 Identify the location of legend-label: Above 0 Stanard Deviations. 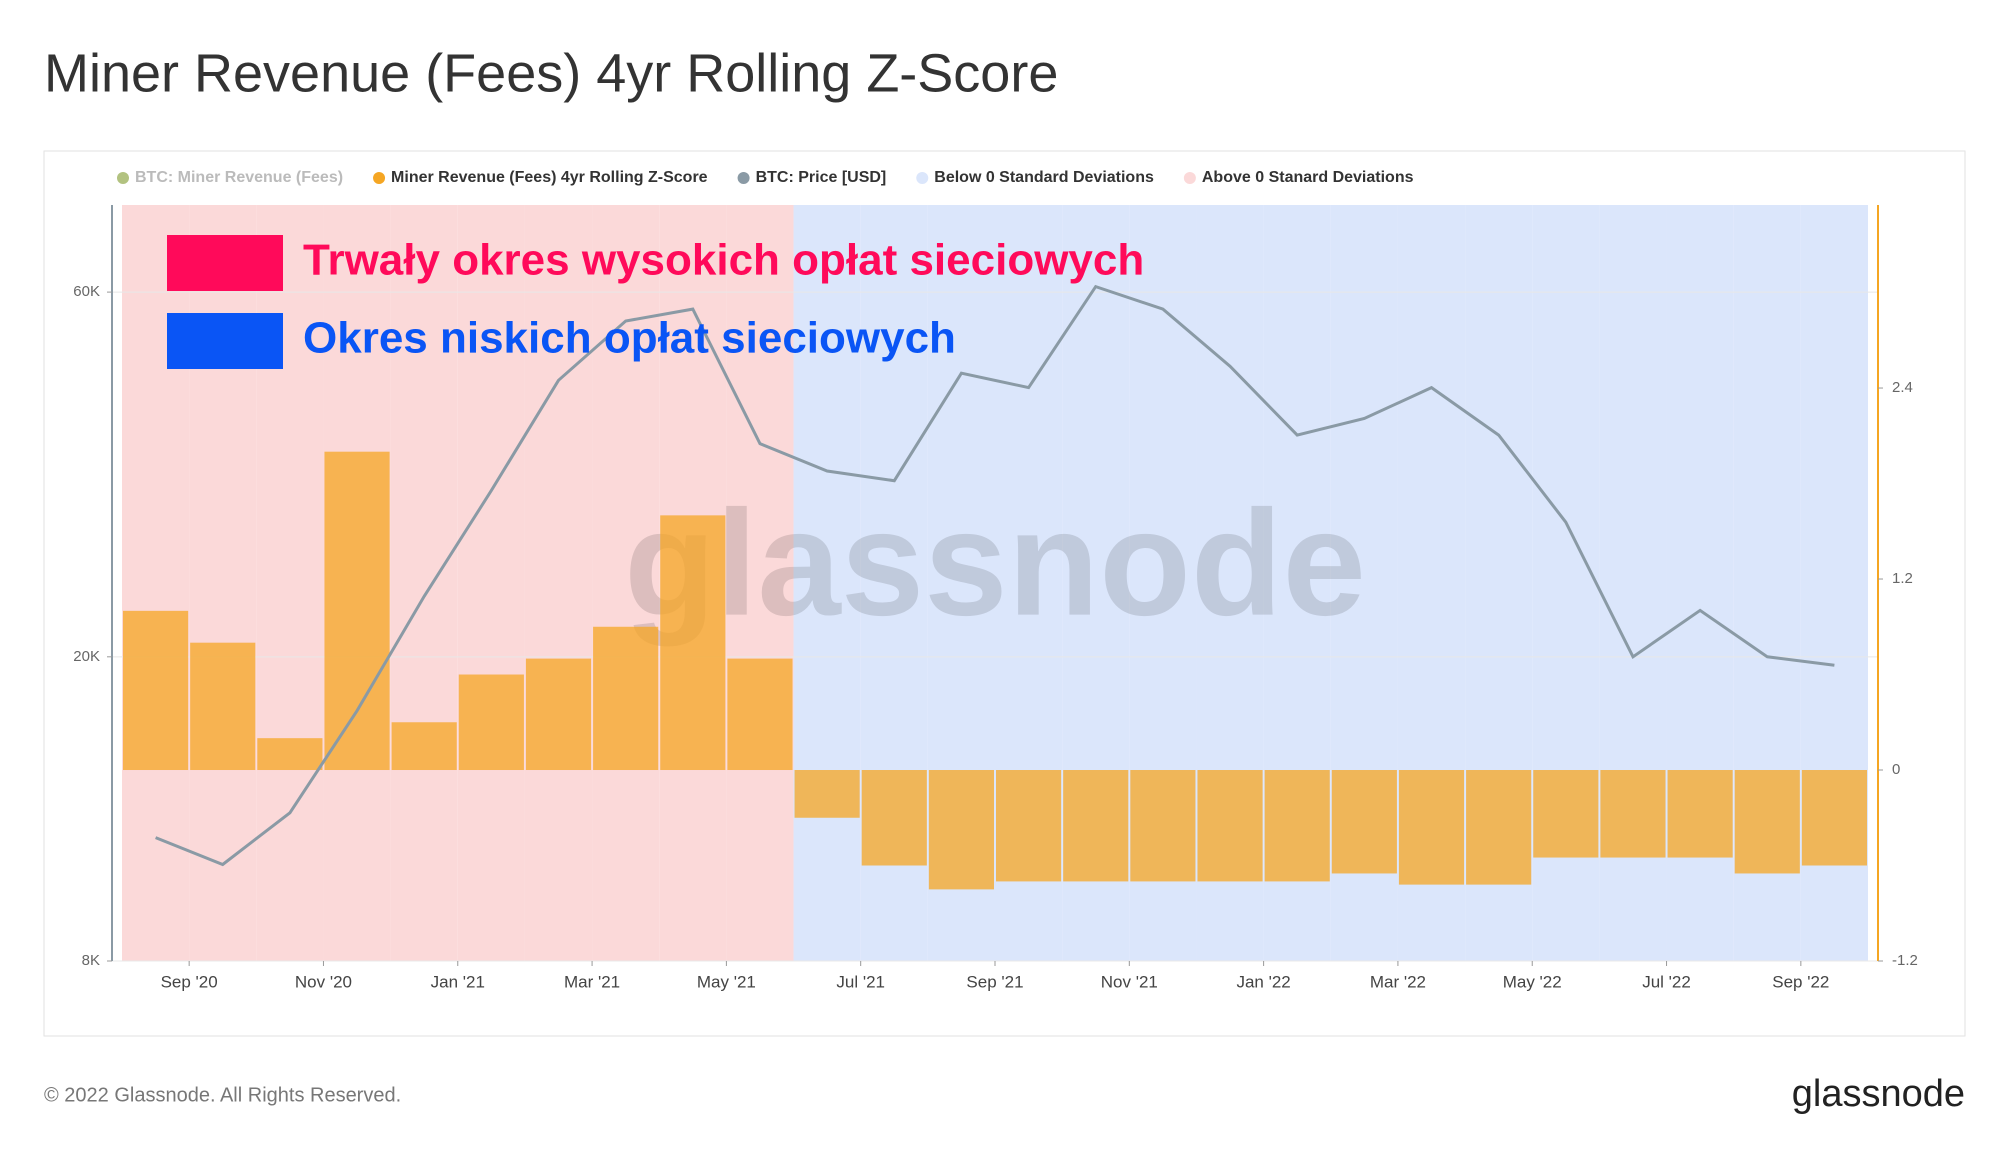
(1308, 177).